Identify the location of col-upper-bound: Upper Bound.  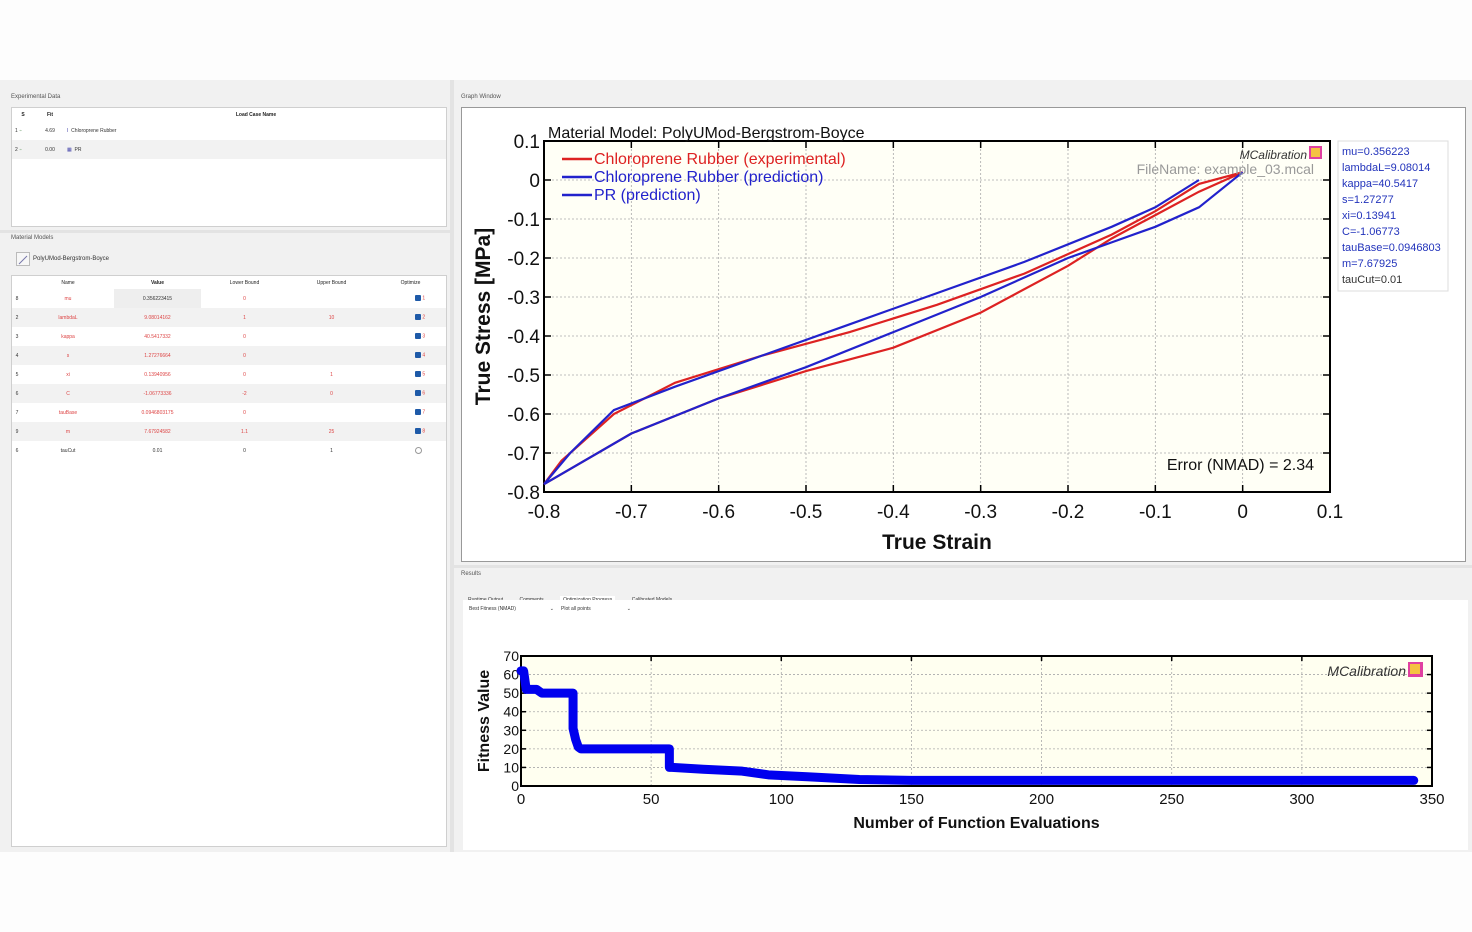
(331, 282).